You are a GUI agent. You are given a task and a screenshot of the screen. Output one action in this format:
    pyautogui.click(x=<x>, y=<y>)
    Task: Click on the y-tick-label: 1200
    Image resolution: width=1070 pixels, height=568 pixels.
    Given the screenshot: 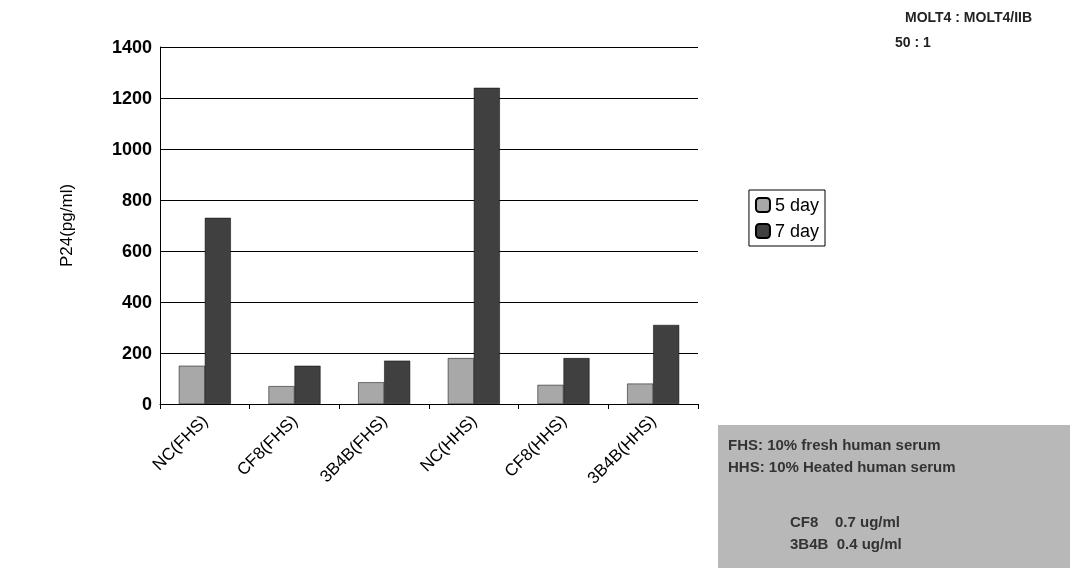 What is the action you would take?
    pyautogui.click(x=131, y=98)
    